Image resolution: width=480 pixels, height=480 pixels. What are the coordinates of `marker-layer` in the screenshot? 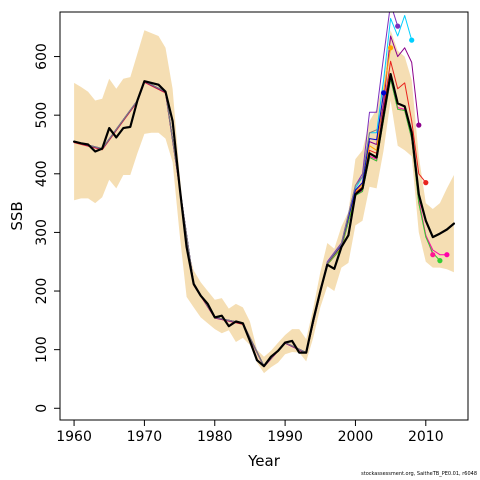 It's located at (415, 143).